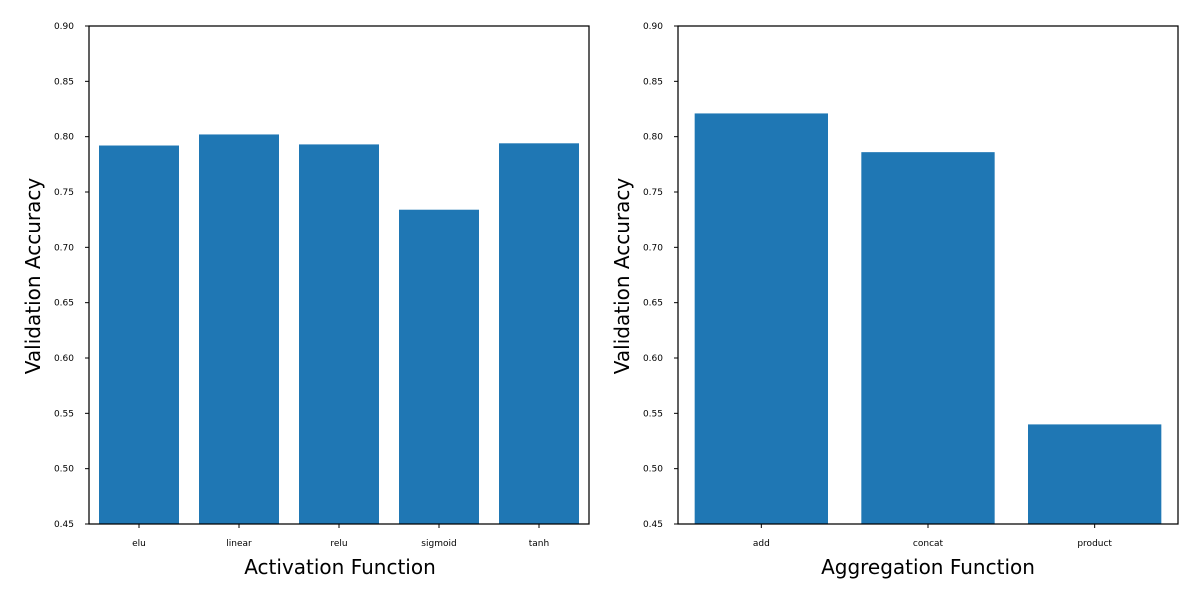 This screenshot has height=600, width=1200. I want to click on x-tick-label: tanh, so click(539, 544).